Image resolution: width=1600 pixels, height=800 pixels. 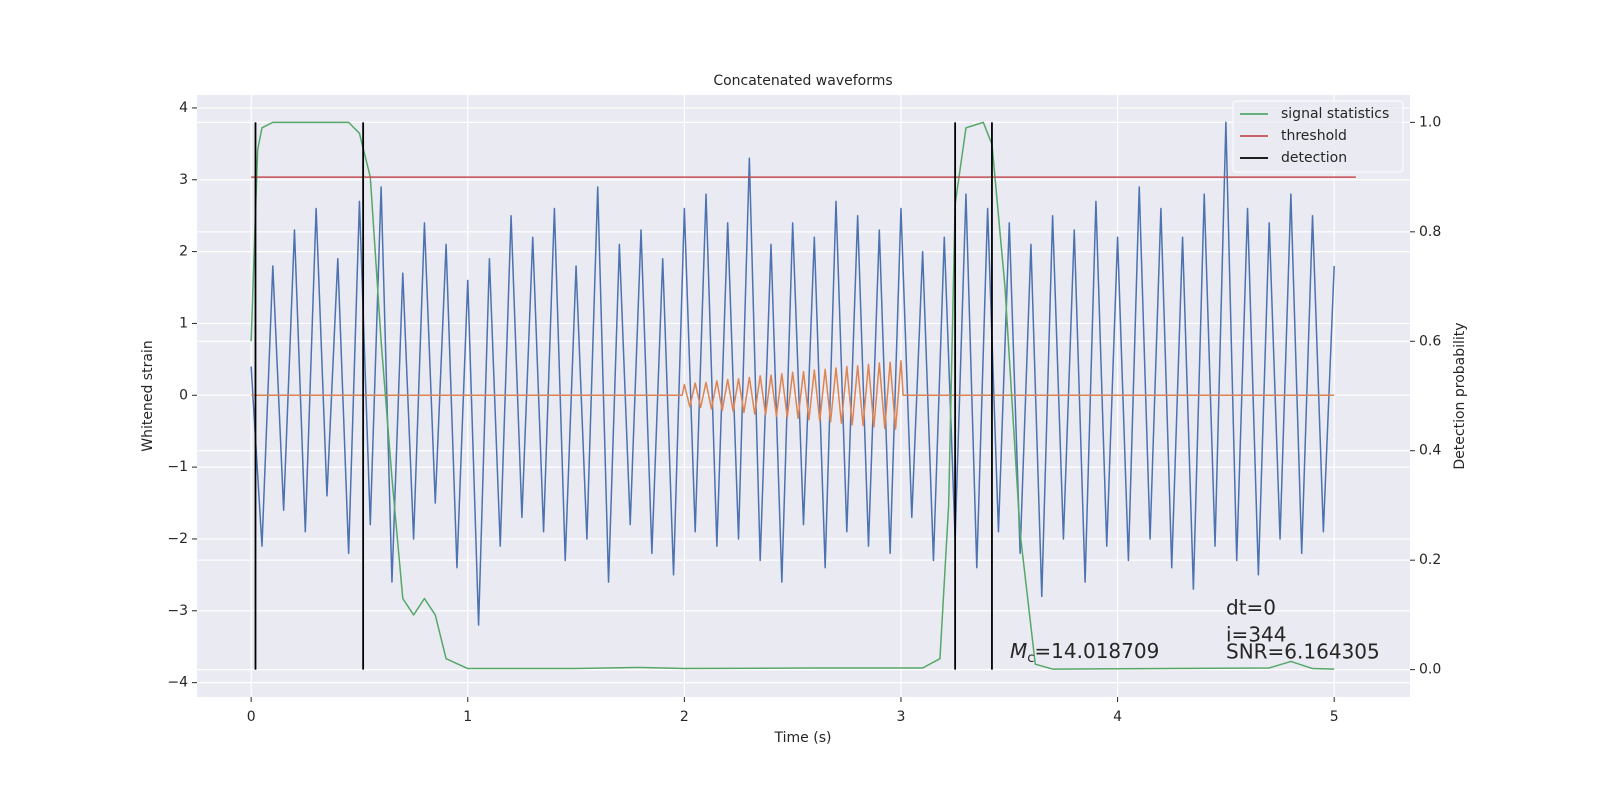 What do you see at coordinates (1117, 717) in the screenshot?
I see `x-tick-label: 4` at bounding box center [1117, 717].